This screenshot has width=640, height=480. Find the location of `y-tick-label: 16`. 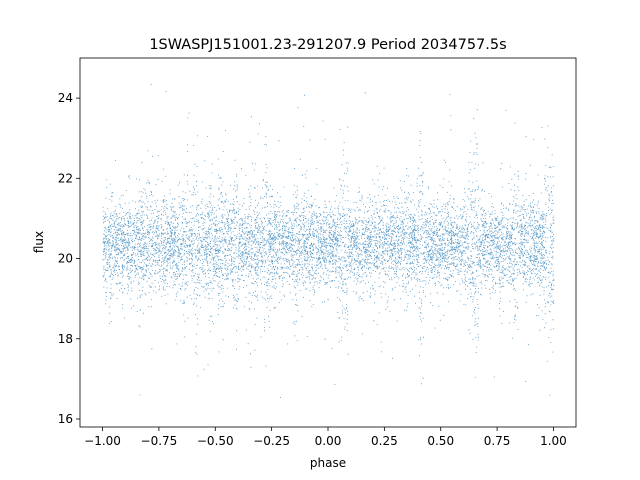

y-tick-label: 16 is located at coordinates (65, 419).